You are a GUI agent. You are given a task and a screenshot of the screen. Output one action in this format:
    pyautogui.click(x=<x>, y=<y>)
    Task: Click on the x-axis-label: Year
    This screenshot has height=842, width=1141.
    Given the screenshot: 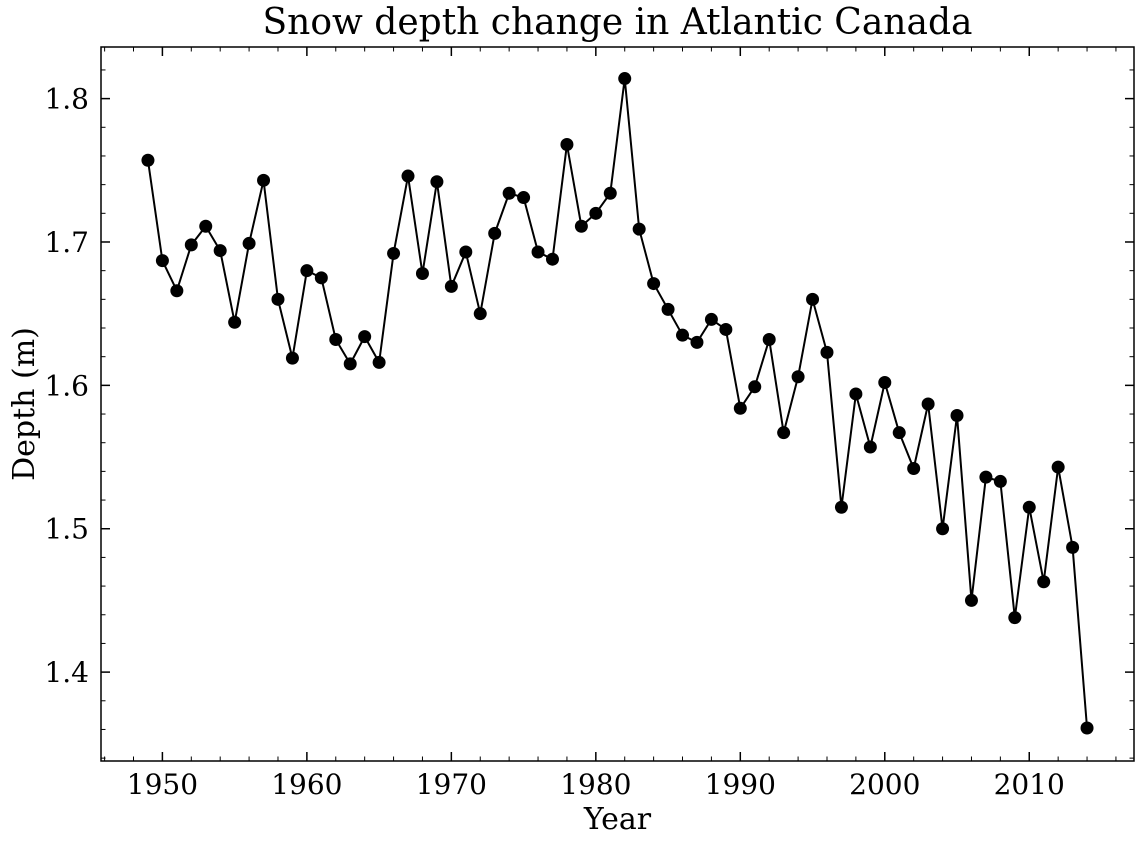 What is the action you would take?
    pyautogui.click(x=617, y=819)
    